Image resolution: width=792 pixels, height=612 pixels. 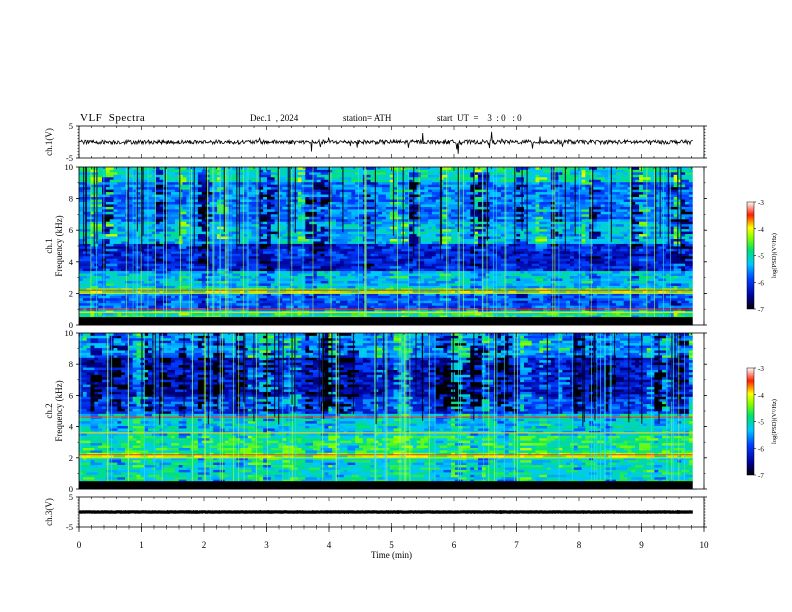 What do you see at coordinates (367, 118) in the screenshot?
I see `station-label: station= ATH` at bounding box center [367, 118].